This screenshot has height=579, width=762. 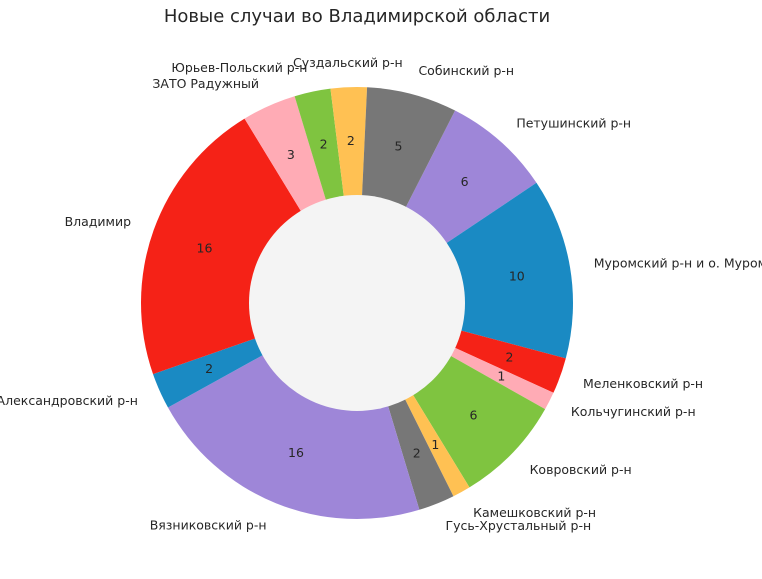 What do you see at coordinates (69, 400) in the screenshot?
I see `slice-label: Александровский р-н` at bounding box center [69, 400].